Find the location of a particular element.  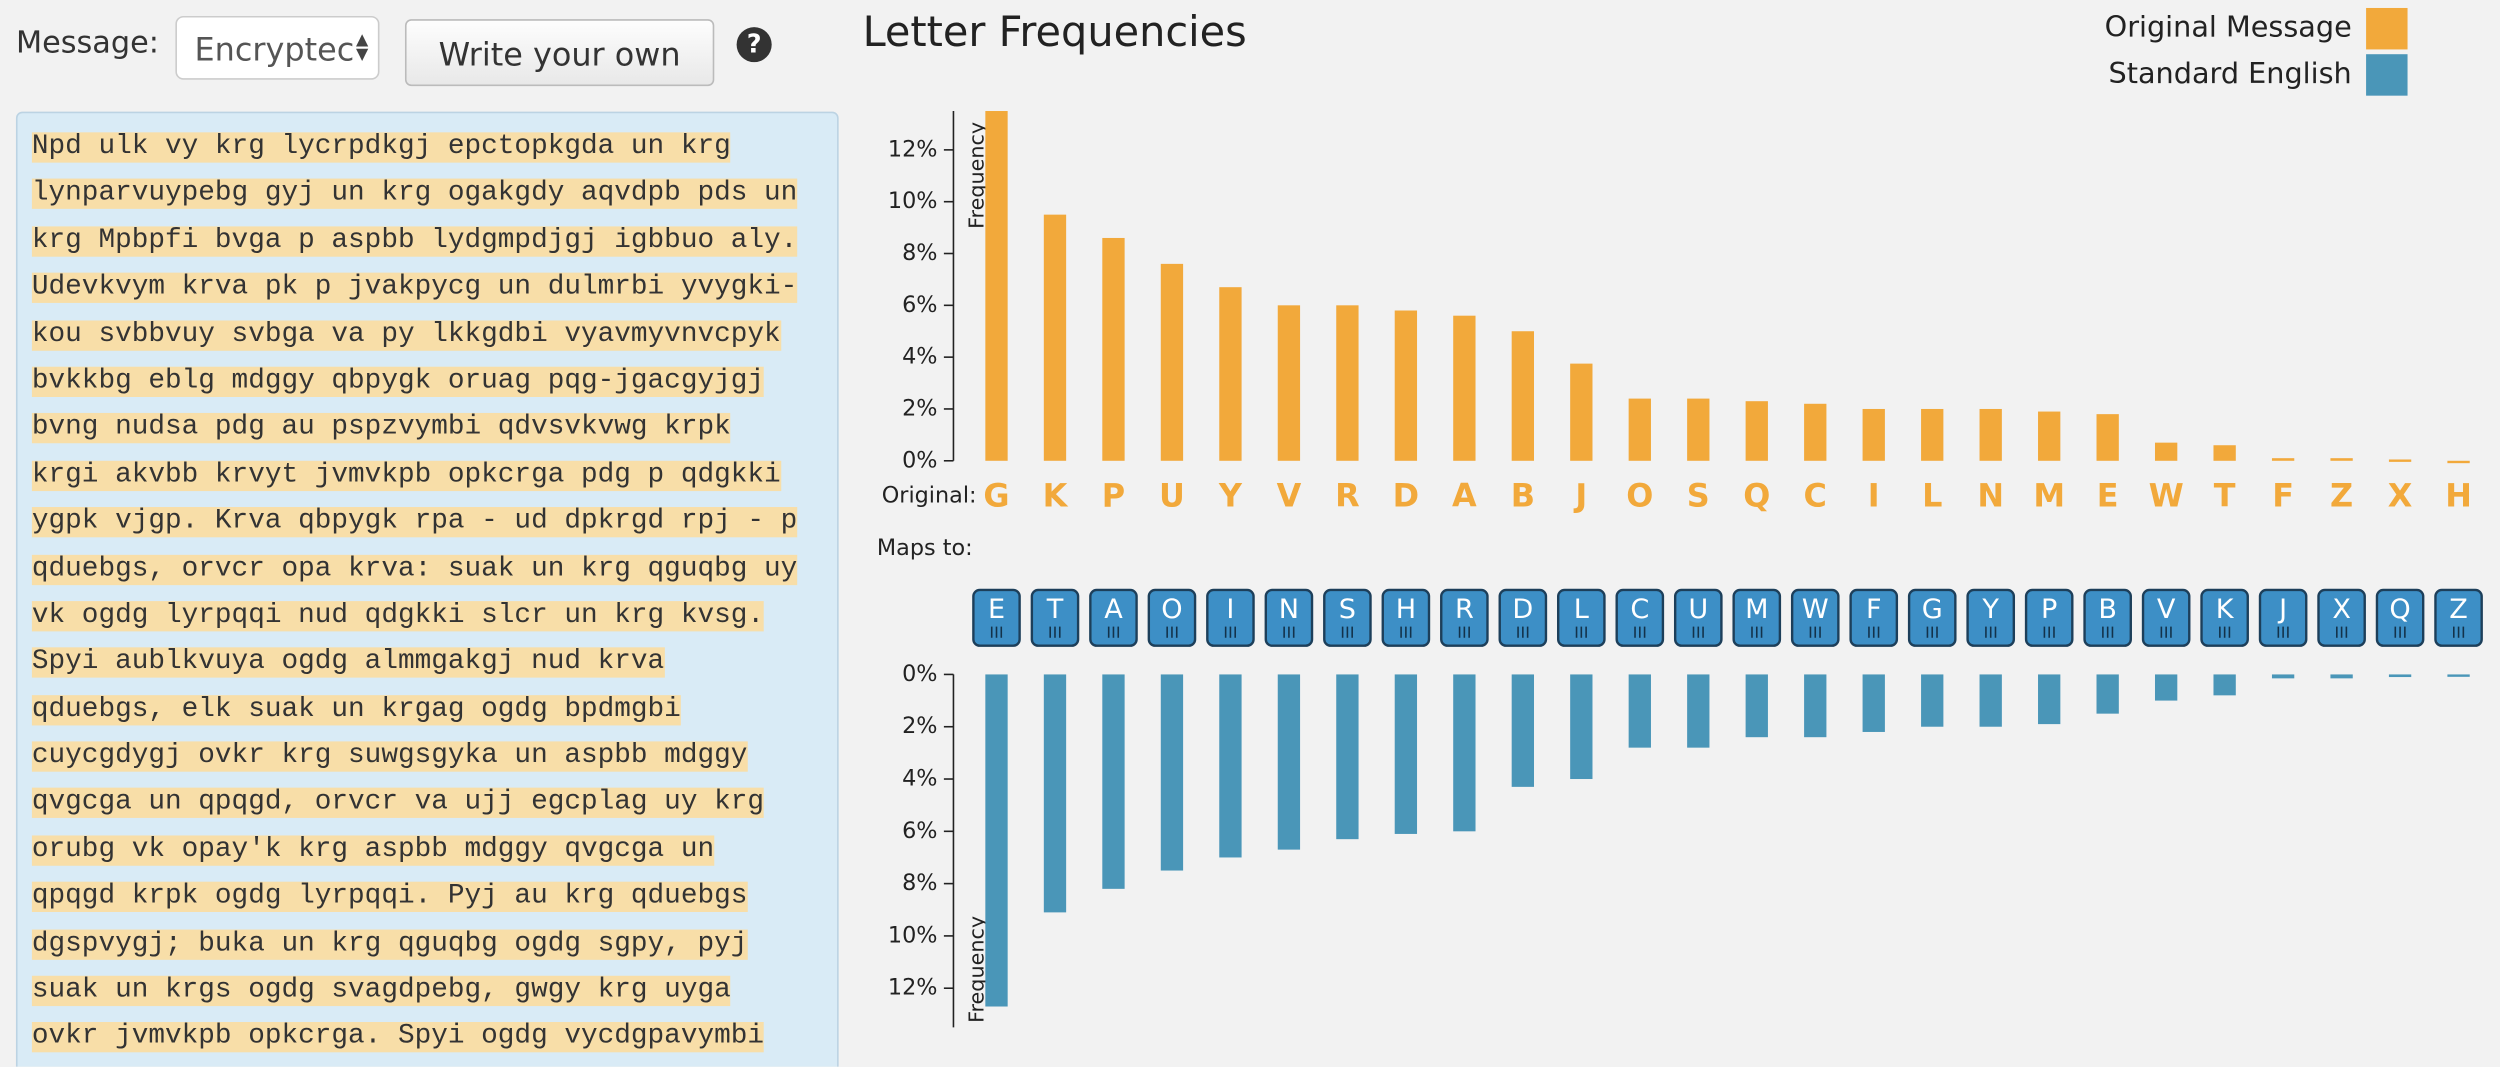

x-tick-label: T is located at coordinates (2225, 495).